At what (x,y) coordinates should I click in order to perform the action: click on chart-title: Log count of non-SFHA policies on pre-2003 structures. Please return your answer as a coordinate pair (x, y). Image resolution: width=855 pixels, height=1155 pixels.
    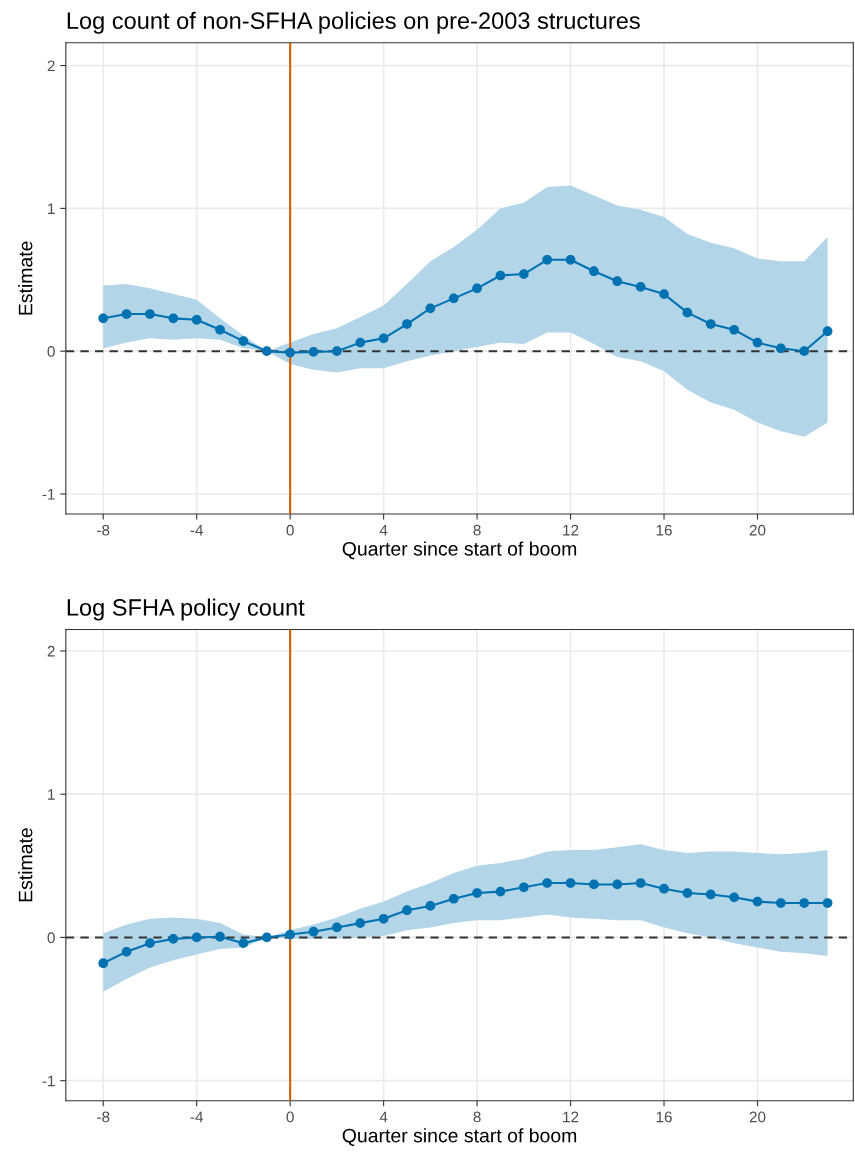
    Looking at the image, I should click on (353, 22).